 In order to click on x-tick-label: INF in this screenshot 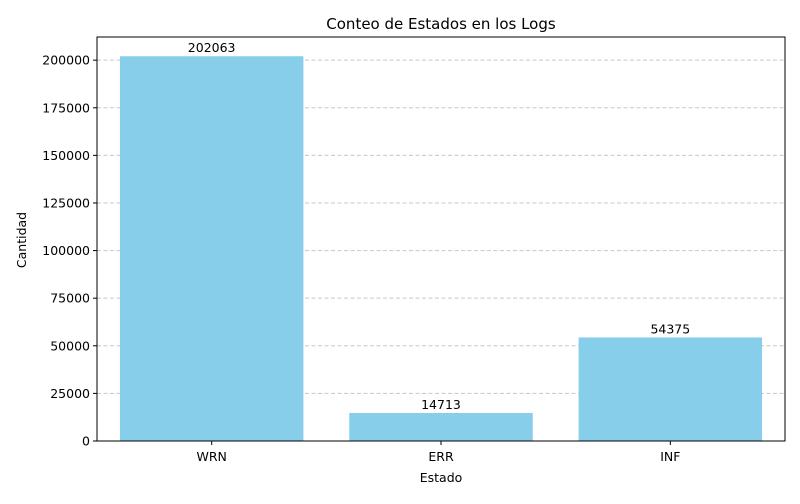, I will do `click(670, 456)`.